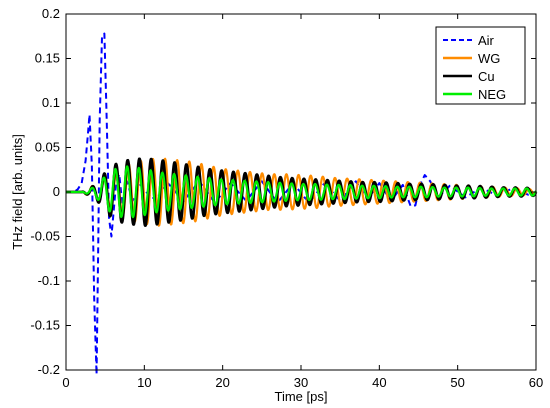 Image resolution: width=550 pixels, height=408 pixels. Describe the element at coordinates (301, 192) in the screenshot. I see `series-line-neg` at that location.